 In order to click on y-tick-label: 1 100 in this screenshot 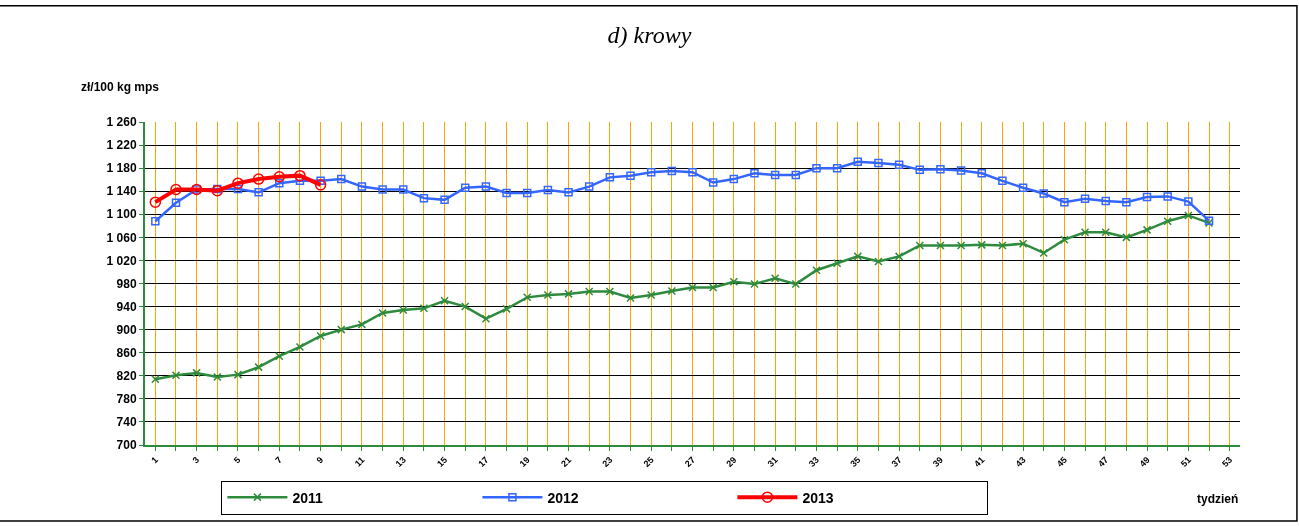, I will do `click(121, 214)`.